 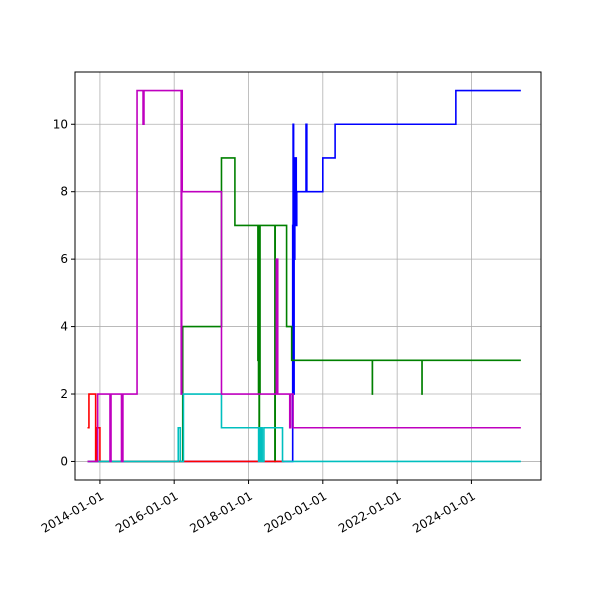 What do you see at coordinates (60, 124) in the screenshot?
I see `y-tick-label: 10` at bounding box center [60, 124].